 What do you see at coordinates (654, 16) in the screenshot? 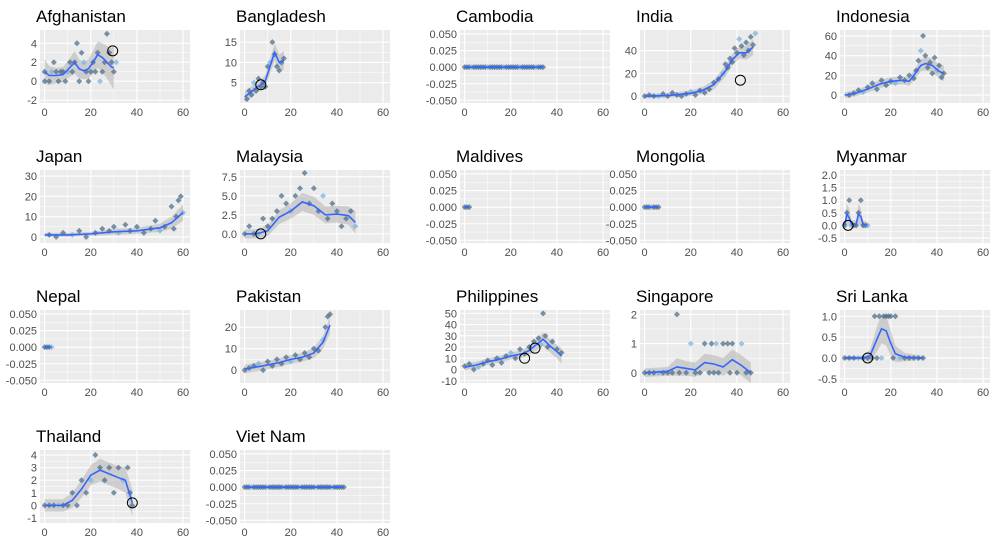
I see `facet-title: India` at bounding box center [654, 16].